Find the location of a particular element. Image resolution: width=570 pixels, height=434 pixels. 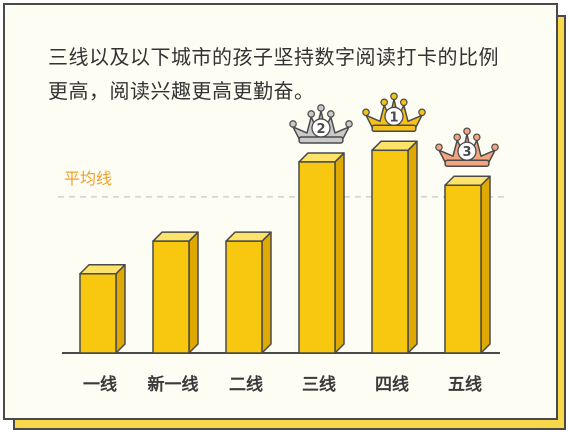

rank-number: 2 is located at coordinates (320, 129).